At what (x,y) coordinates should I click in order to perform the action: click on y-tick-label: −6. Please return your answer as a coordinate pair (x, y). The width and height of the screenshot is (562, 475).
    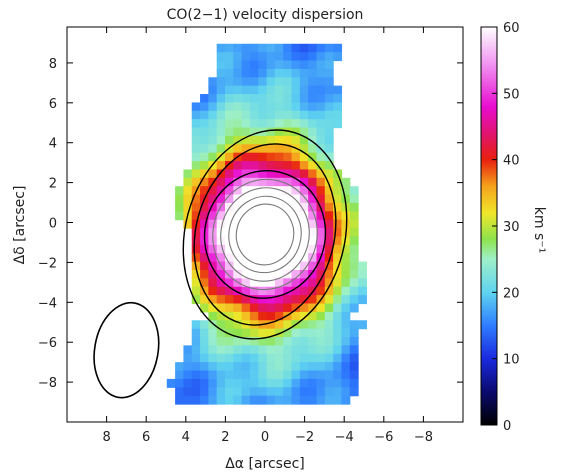
    Looking at the image, I should click on (47, 343).